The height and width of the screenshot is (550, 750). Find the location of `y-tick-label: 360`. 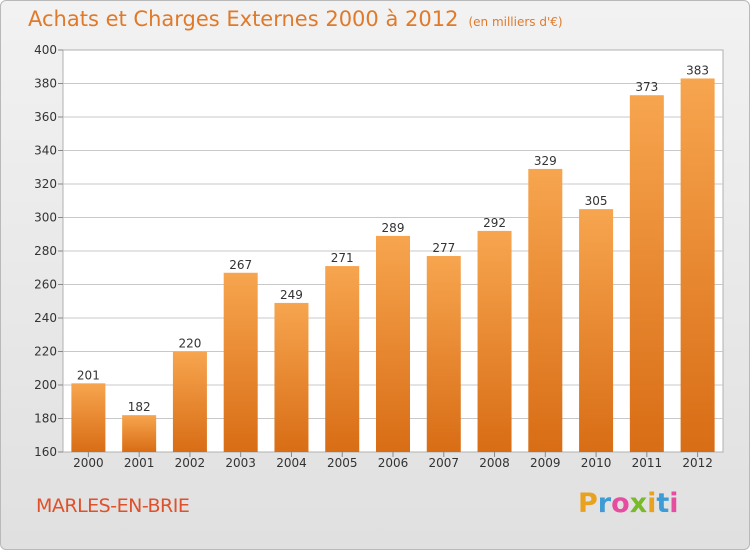

y-tick-label: 360 is located at coordinates (45, 117).